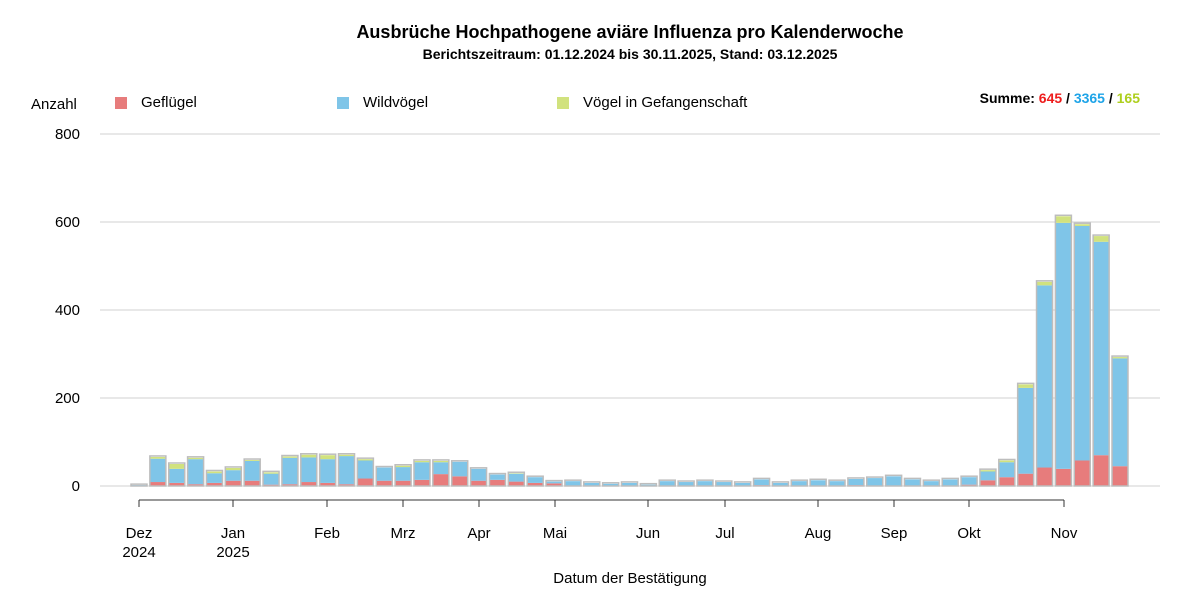  I want to click on x-tick-label: Aug, so click(818, 533).